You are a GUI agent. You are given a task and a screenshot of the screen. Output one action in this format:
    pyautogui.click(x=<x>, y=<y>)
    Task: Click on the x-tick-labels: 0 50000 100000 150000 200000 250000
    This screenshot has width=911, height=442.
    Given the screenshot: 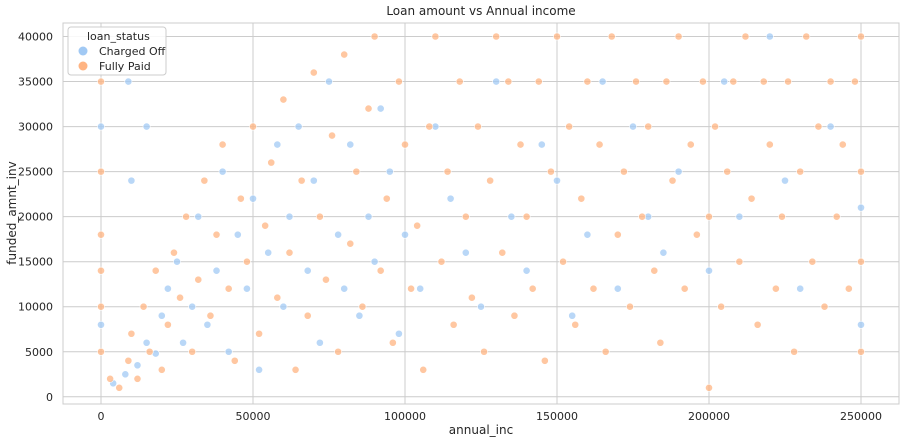 What is the action you would take?
    pyautogui.click(x=490, y=416)
    